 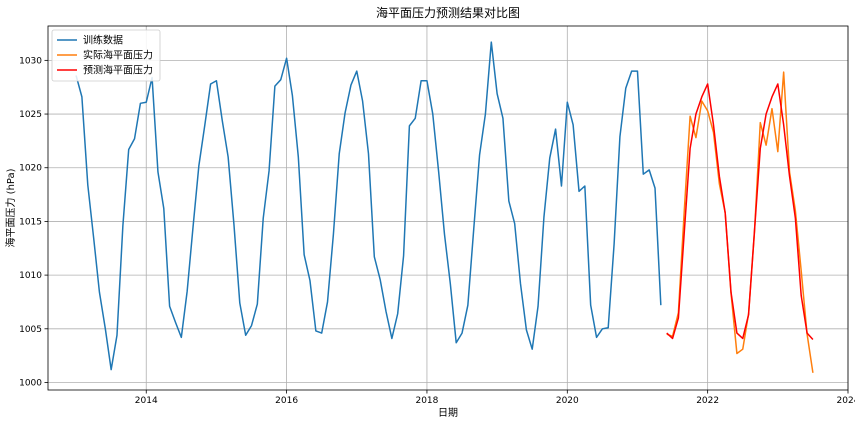 I want to click on y-axis-label: 海平面压力 (hPa), so click(x=10, y=207).